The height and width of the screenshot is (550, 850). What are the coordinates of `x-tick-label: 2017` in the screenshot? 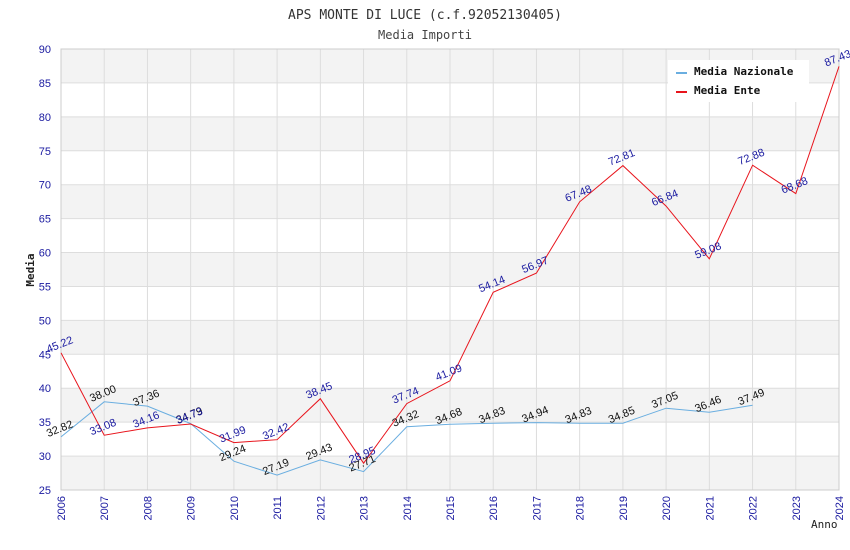 It's located at (537, 508).